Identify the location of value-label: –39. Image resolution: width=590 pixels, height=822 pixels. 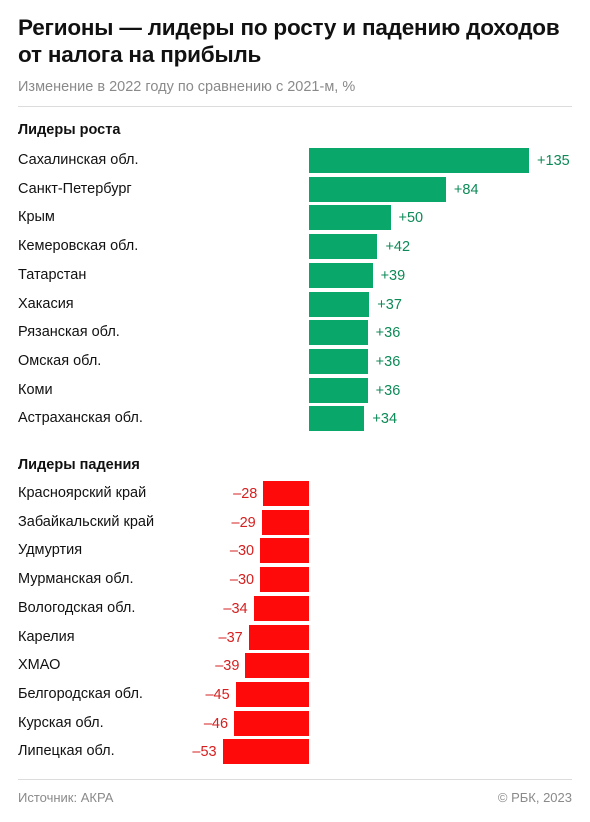
(227, 666).